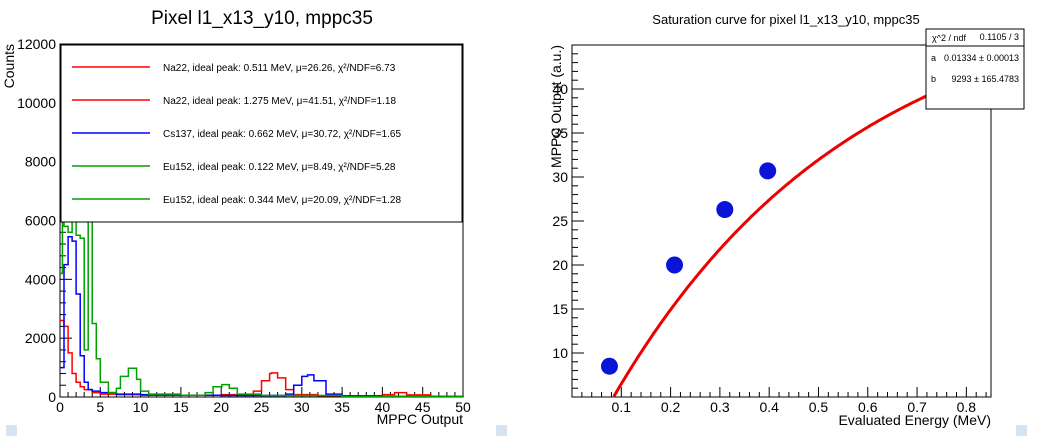 The height and width of the screenshot is (444, 1044). What do you see at coordinates (36, 44) in the screenshot?
I see `y-tick-label: 12000` at bounding box center [36, 44].